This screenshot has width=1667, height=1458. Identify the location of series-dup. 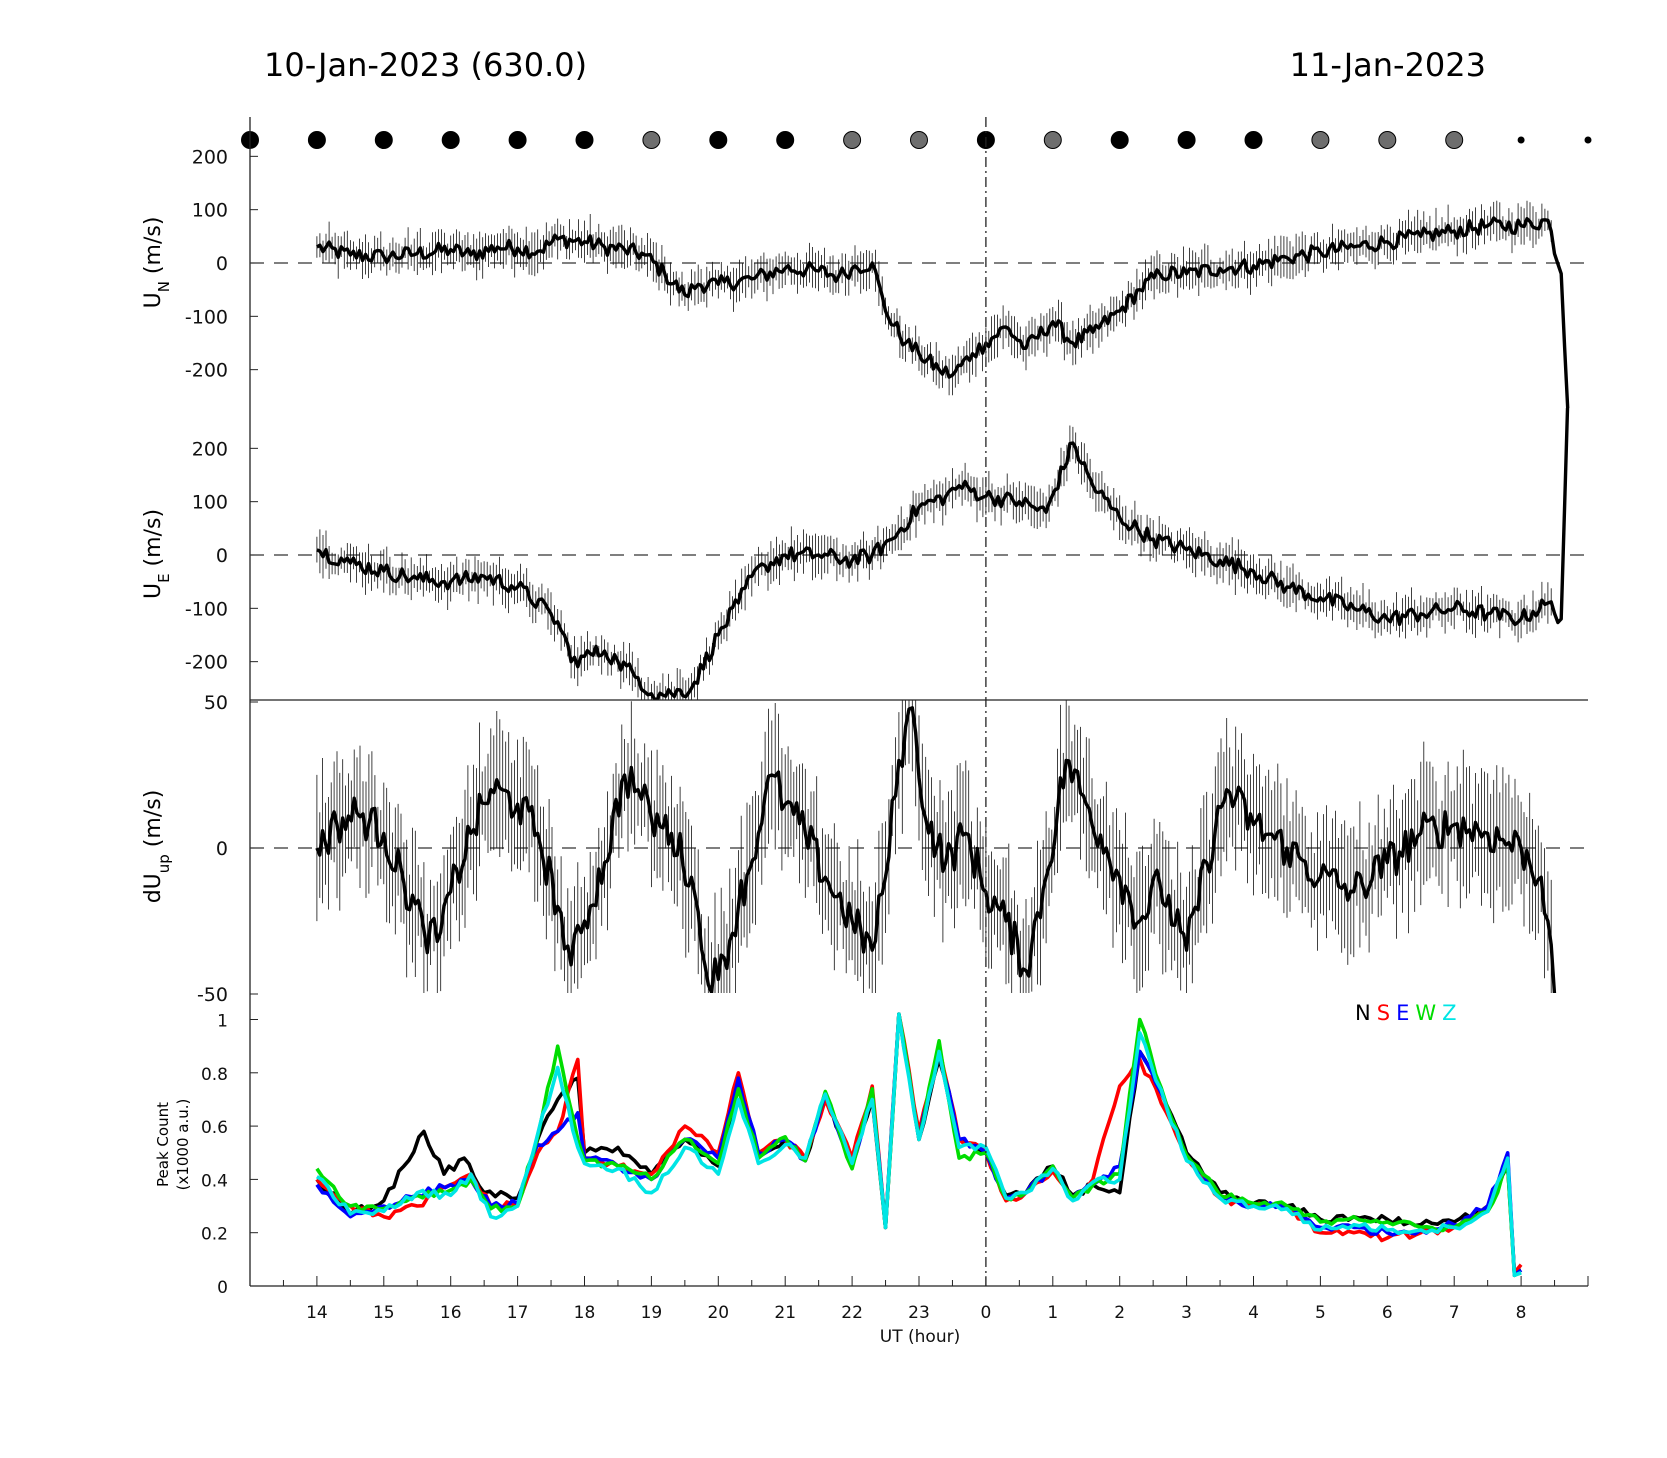
(936, 849).